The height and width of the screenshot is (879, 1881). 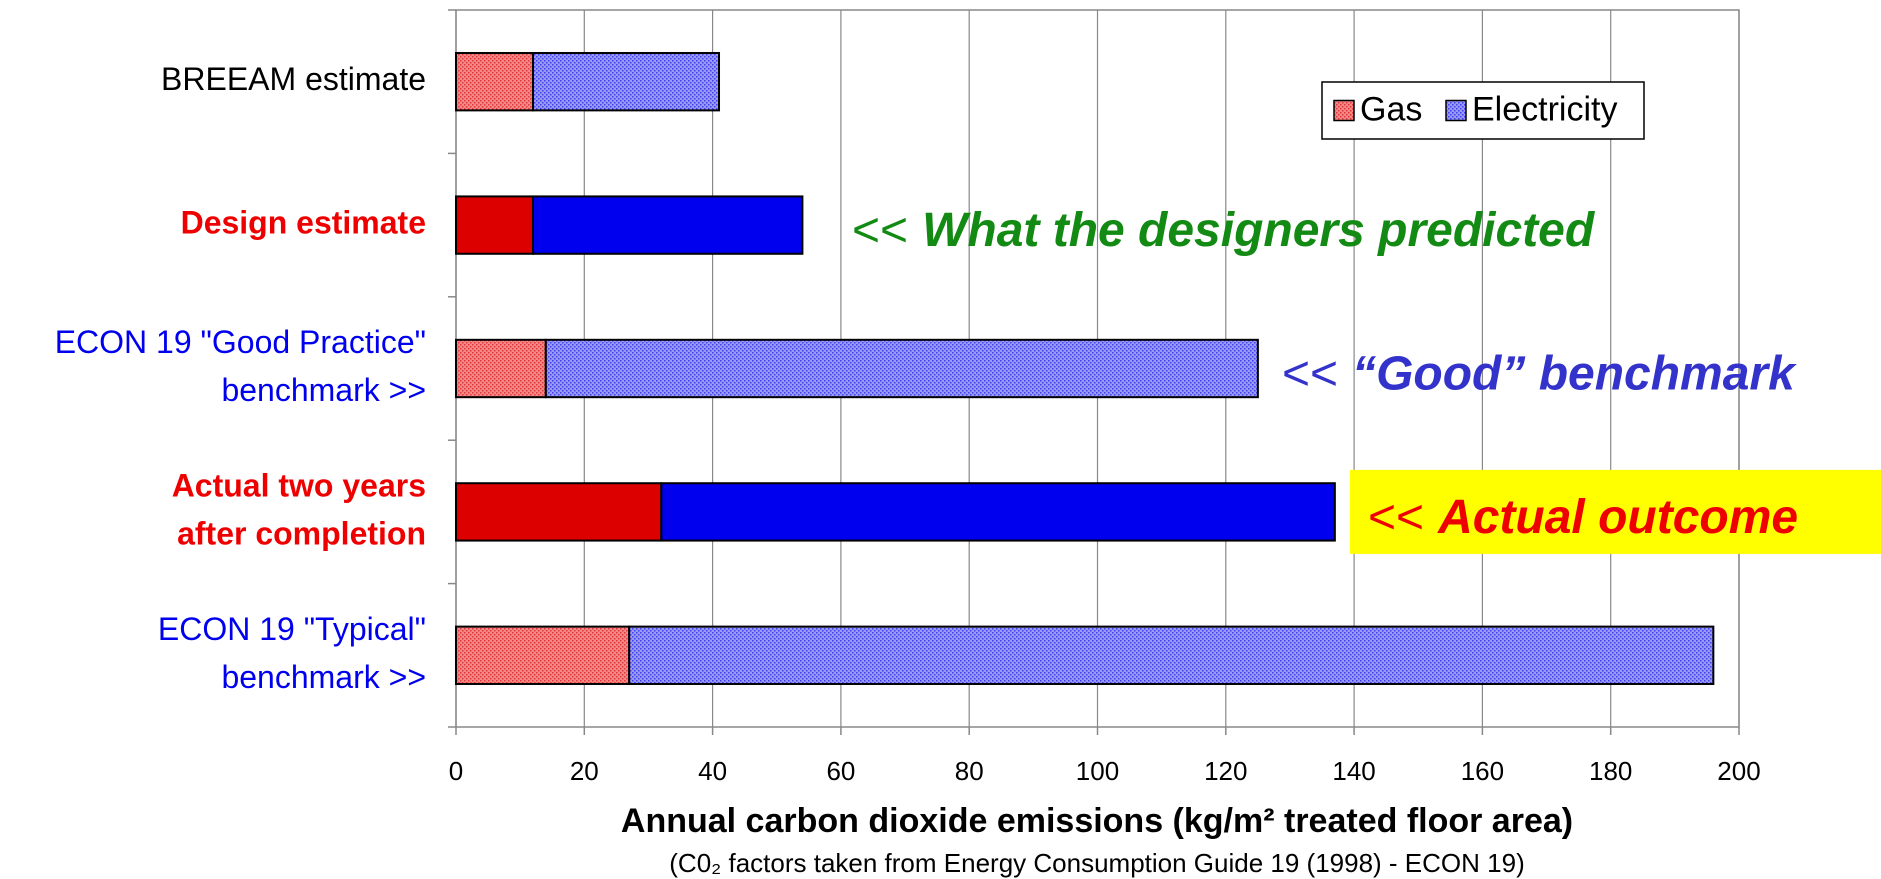 I want to click on annotation-text: “Good” benchmark, so click(x=1574, y=373).